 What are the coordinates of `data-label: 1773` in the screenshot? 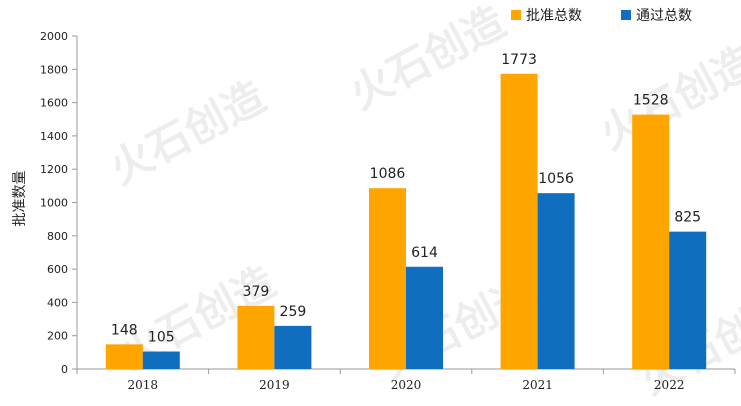 It's located at (519, 60).